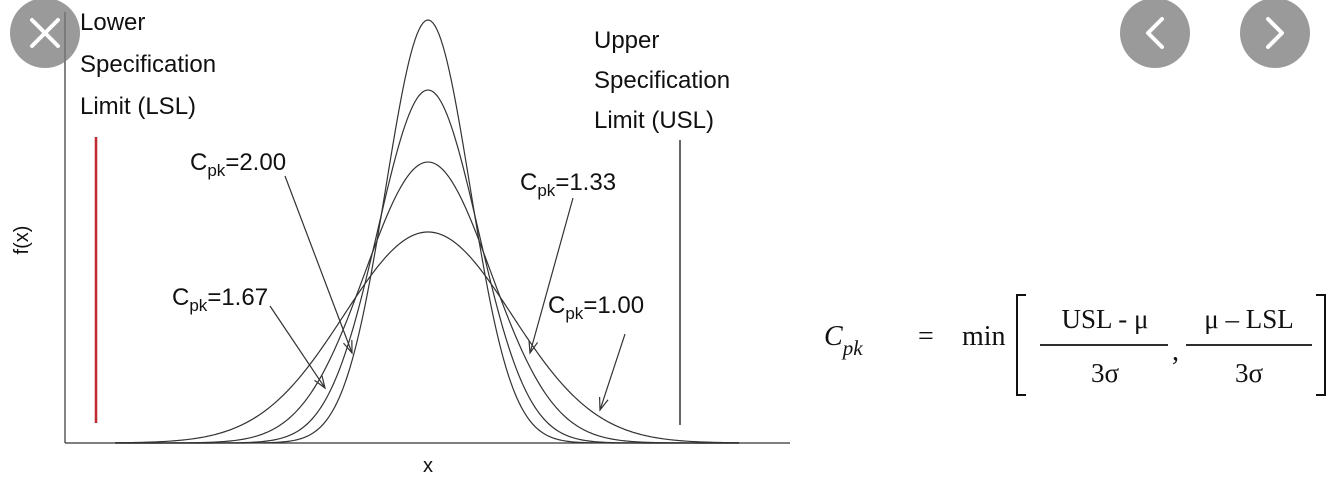 The width and height of the screenshot is (1332, 488). I want to click on cpk-label: Cpk=1.00, so click(596, 307).